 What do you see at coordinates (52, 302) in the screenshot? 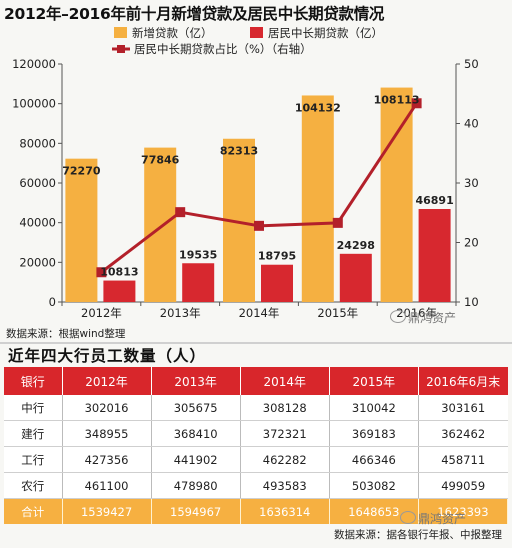
I see `y-left-tick-label: 0` at bounding box center [52, 302].